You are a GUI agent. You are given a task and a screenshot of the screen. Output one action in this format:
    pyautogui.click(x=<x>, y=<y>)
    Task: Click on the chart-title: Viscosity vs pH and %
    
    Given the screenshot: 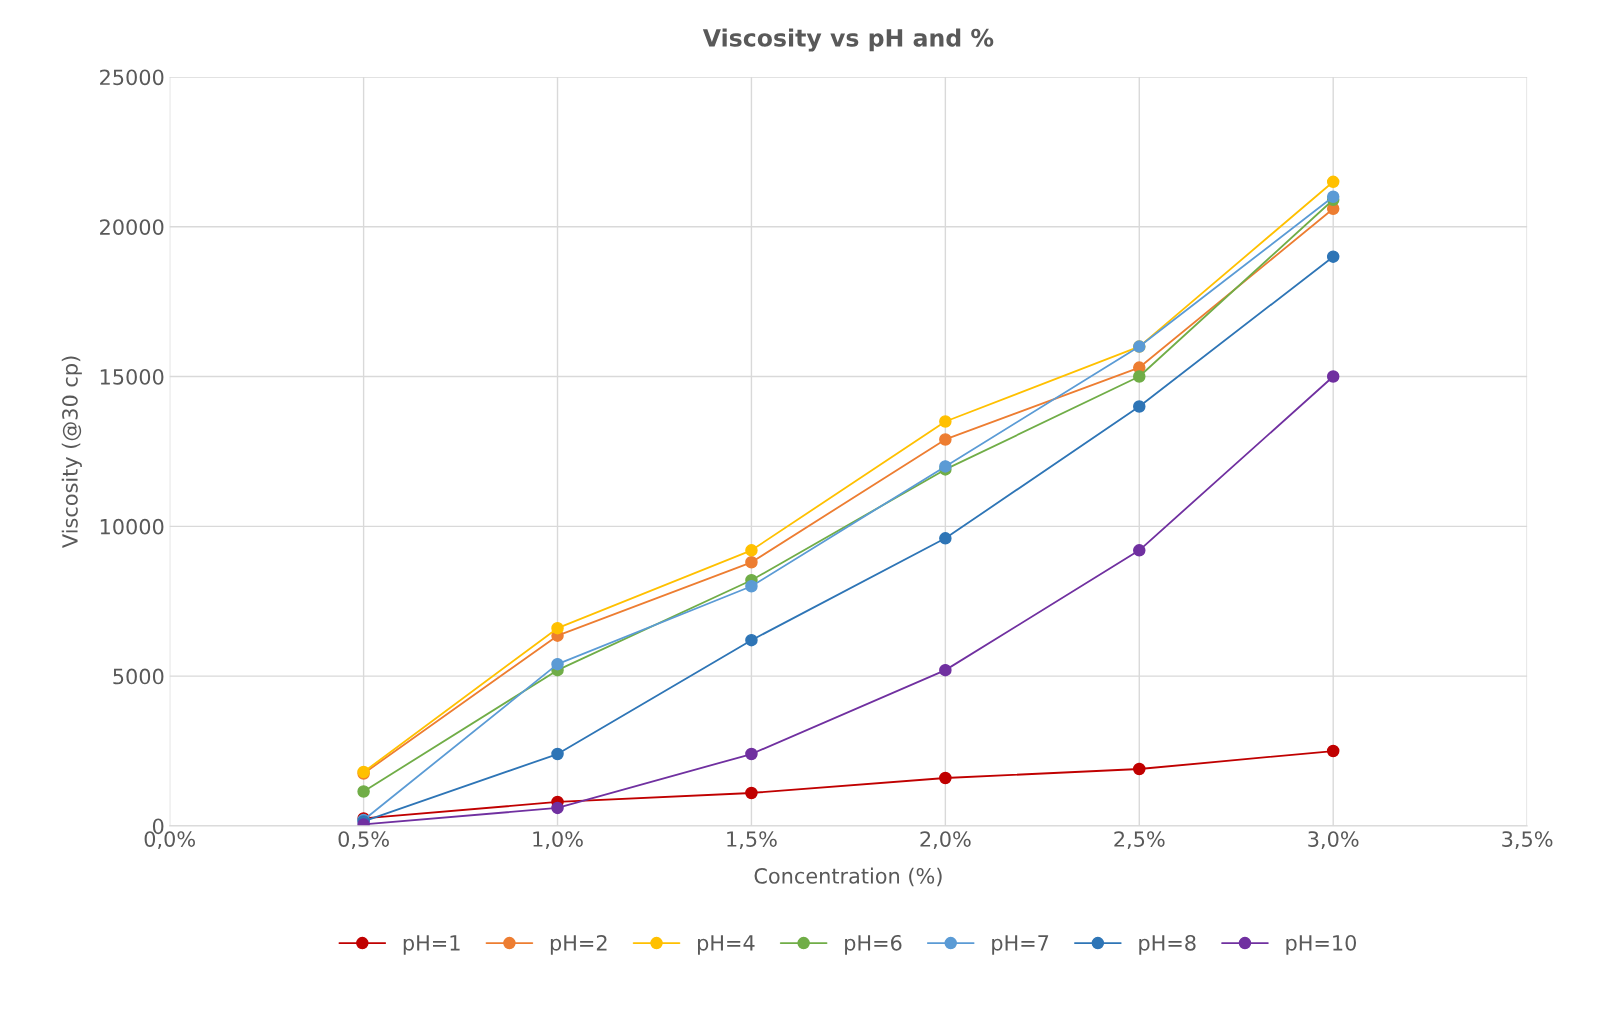 What is the action you would take?
    pyautogui.click(x=848, y=40)
    